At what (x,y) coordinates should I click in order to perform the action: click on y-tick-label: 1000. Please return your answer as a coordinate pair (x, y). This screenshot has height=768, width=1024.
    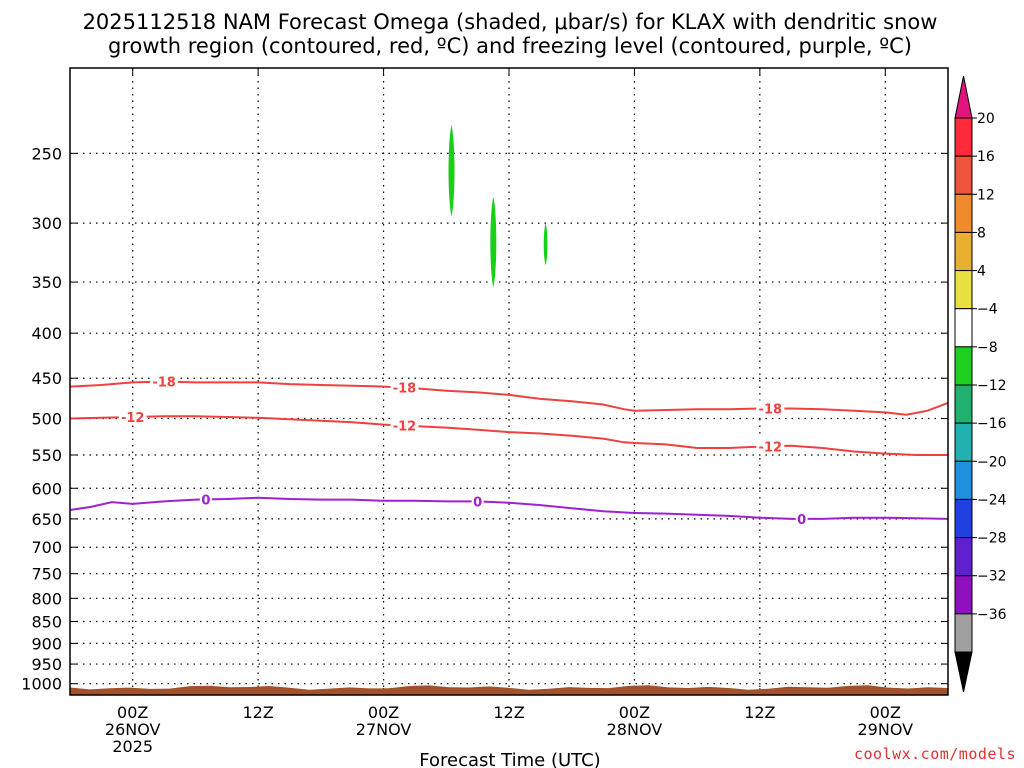
    Looking at the image, I should click on (41, 684).